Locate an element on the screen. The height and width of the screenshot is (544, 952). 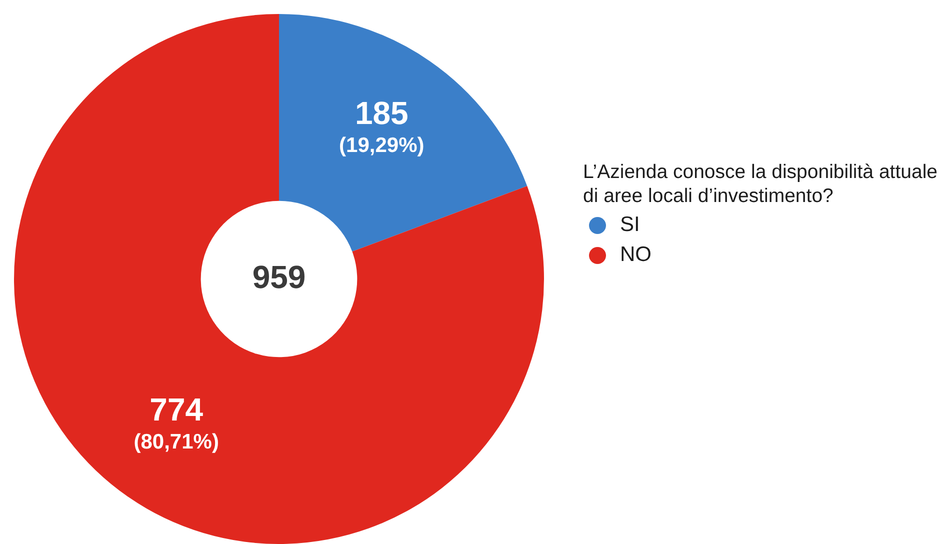
data-label: 185 (19,29%) is located at coordinates (381, 126).